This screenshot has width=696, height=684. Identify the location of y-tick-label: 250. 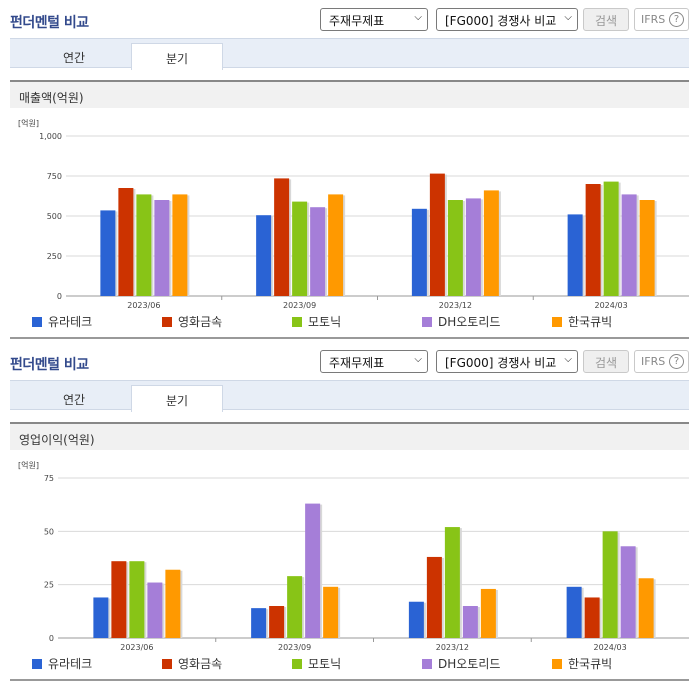
(54, 256).